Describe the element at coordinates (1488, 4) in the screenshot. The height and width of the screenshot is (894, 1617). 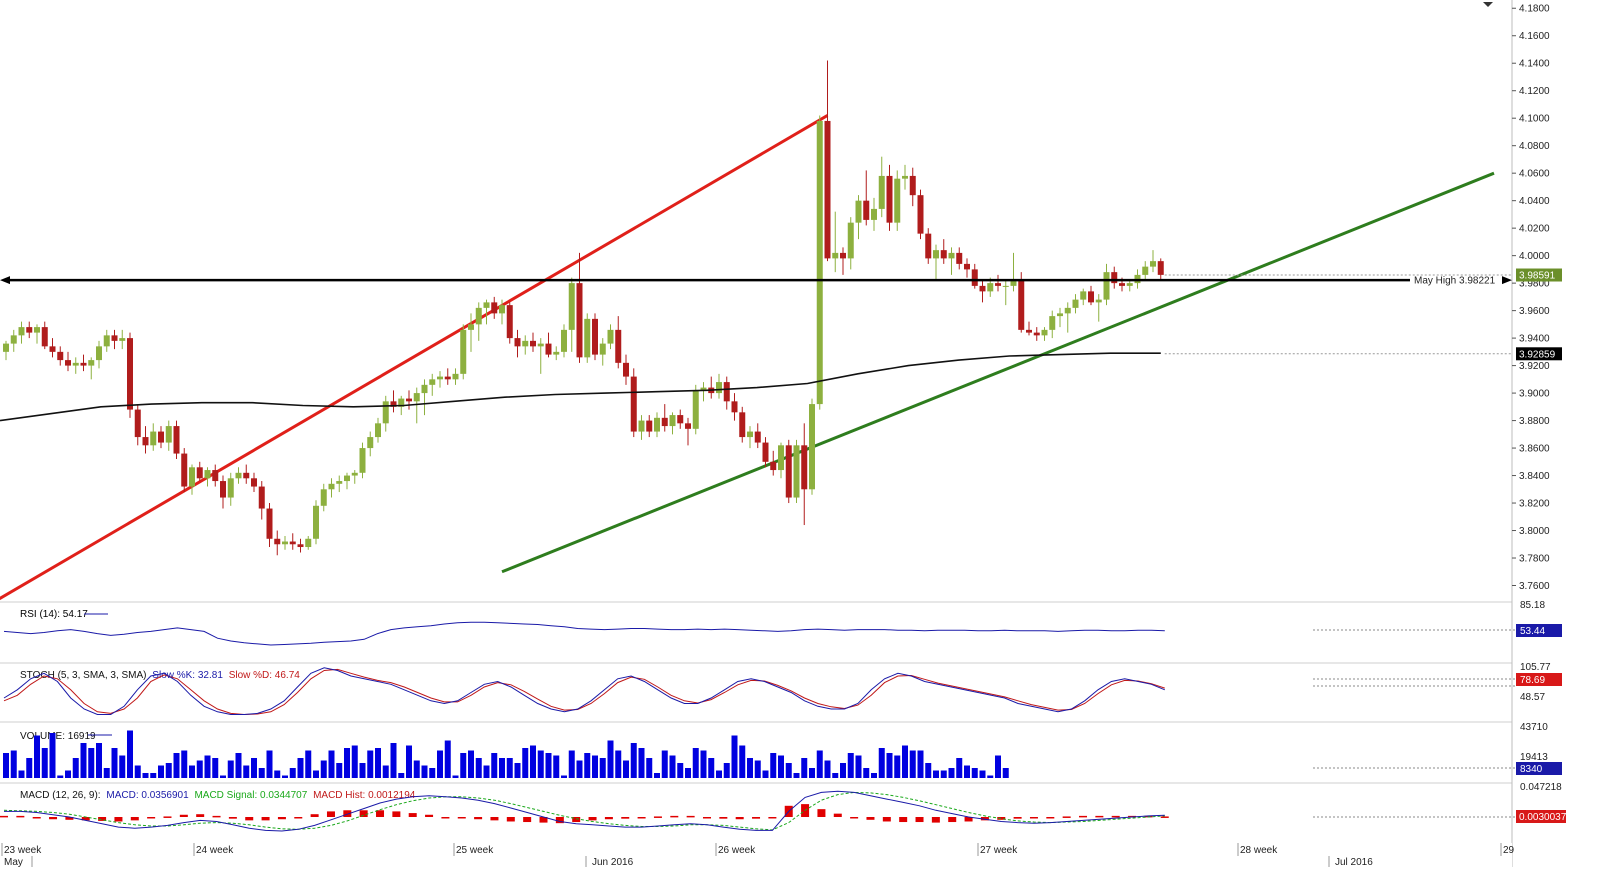
I see `chevron-down-icon` at that location.